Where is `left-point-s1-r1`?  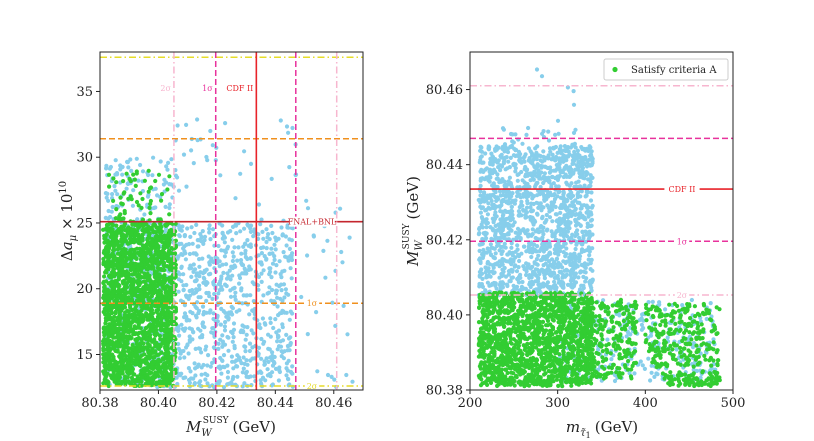 left-point-s1-r1 is located at coordinates (116, 209).